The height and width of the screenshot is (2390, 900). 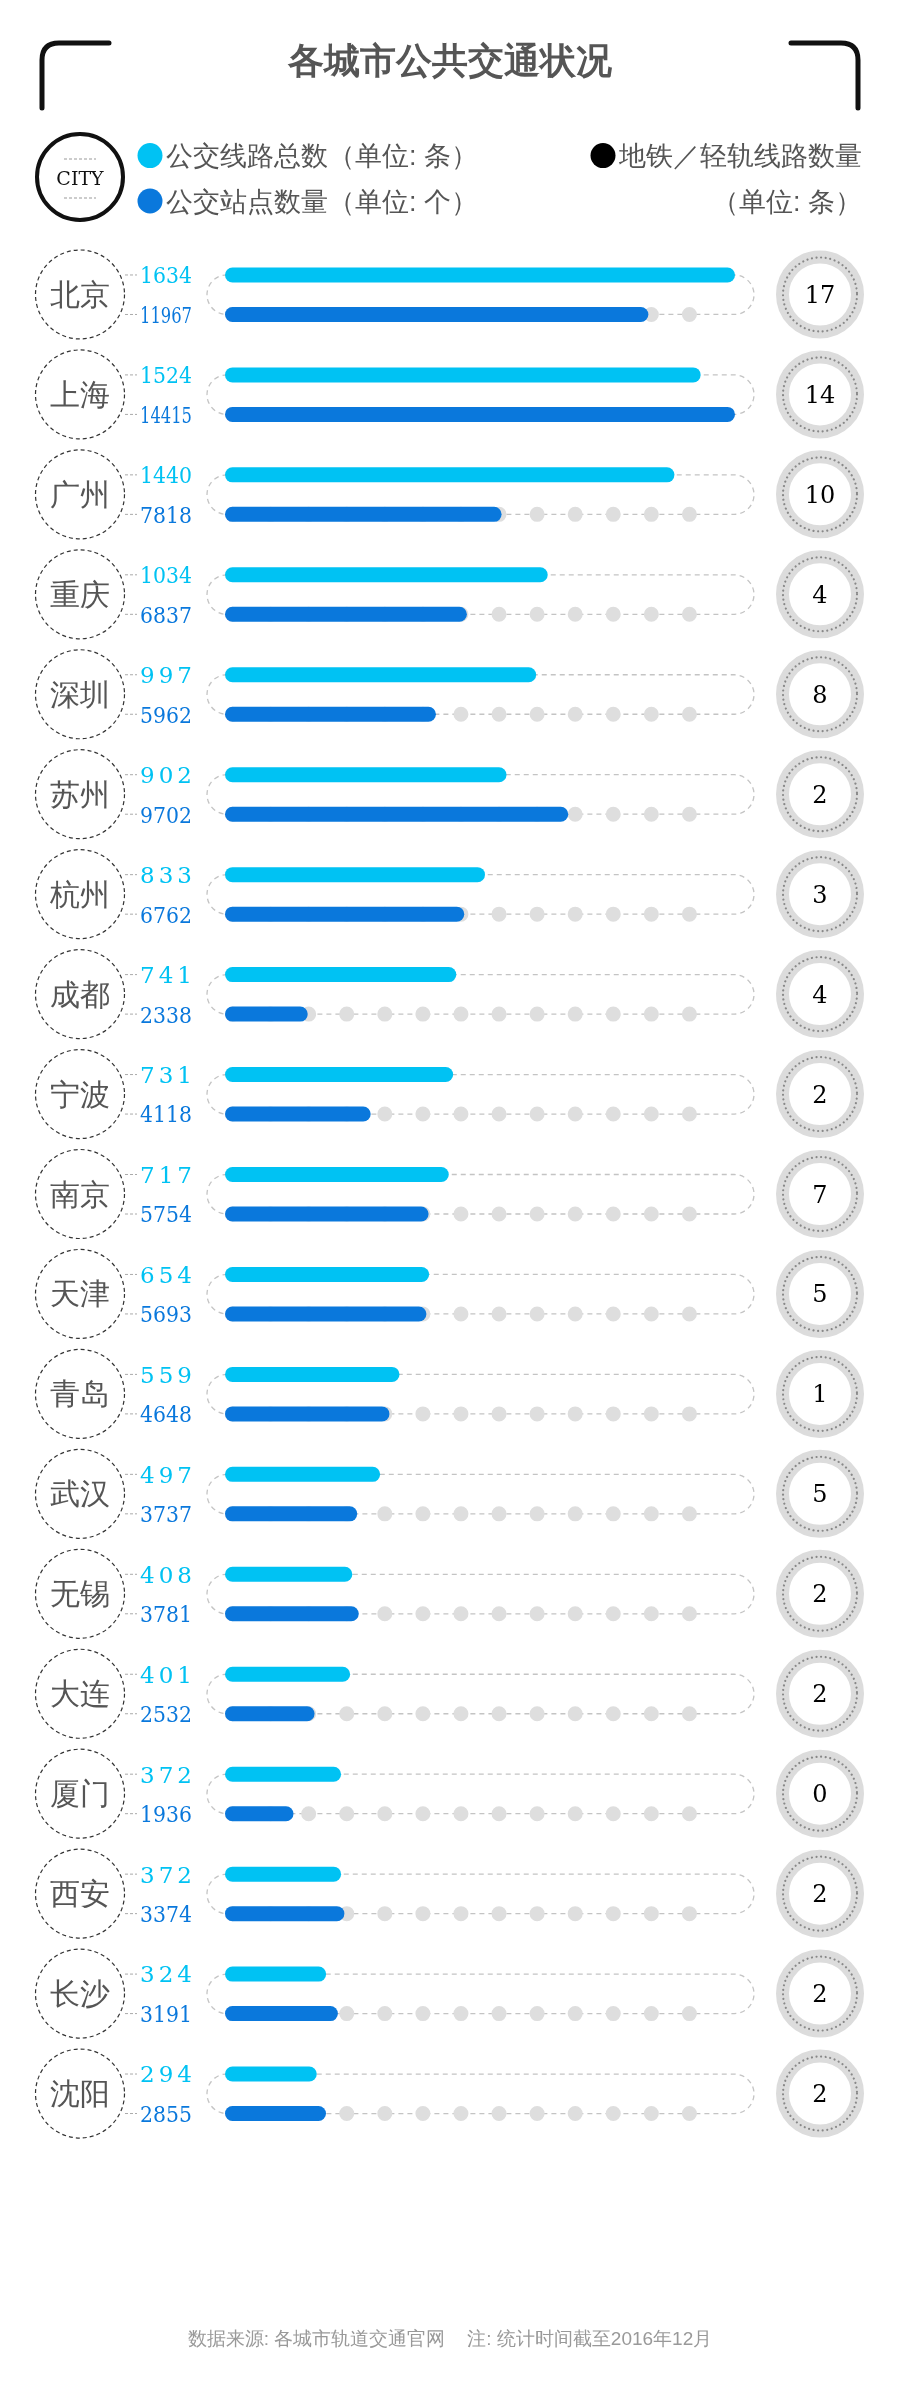 What do you see at coordinates (177, 314) in the screenshot?
I see `data-label: 11967` at bounding box center [177, 314].